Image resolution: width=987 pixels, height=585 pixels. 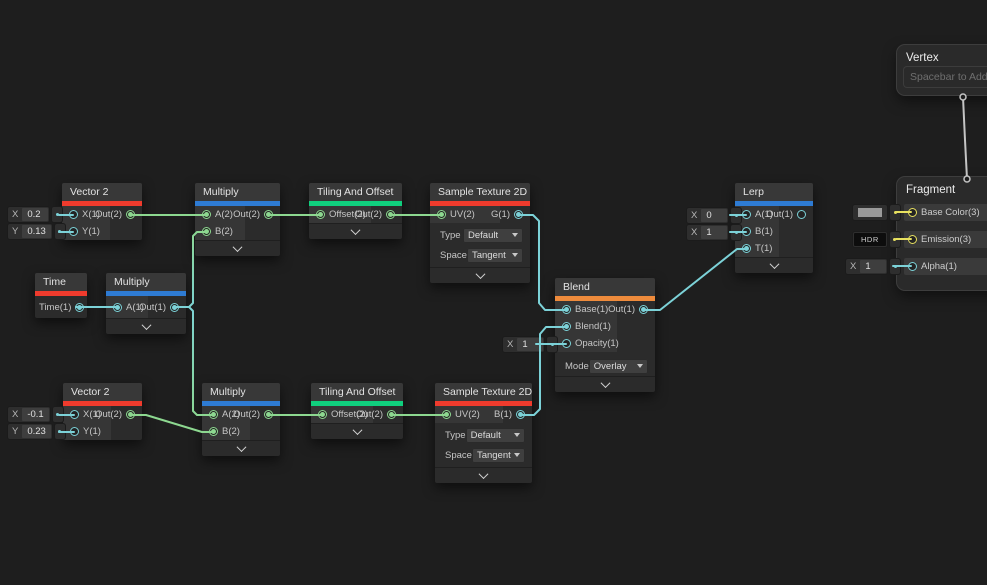 What do you see at coordinates (172, 423) in the screenshot?
I see `wire-vec2bot-out-to-multbot-b` at bounding box center [172, 423].